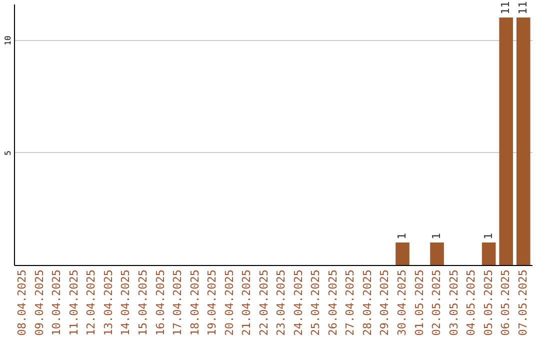  I want to click on x-tick-label: 24.04.2025, so click(298, 303).